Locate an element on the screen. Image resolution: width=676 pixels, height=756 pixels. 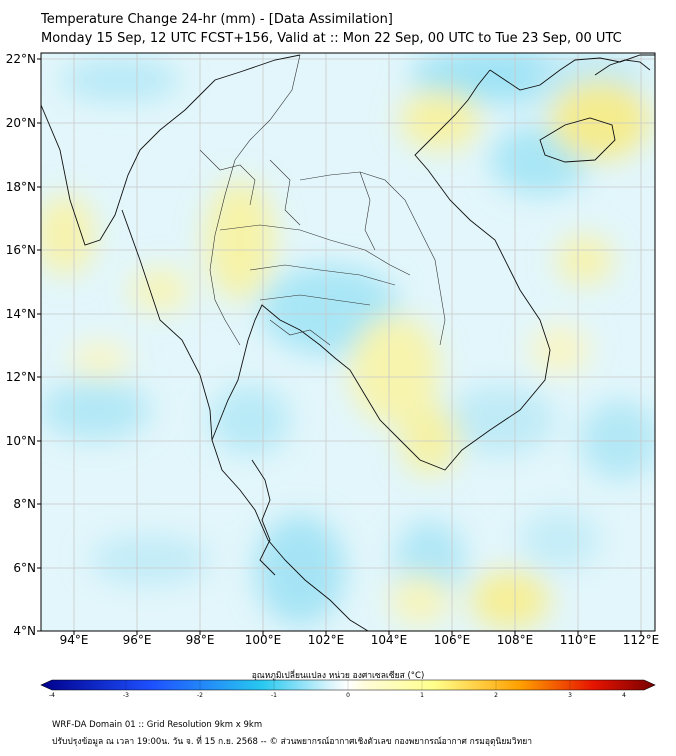
lon-label: 104°E is located at coordinates (389, 640).